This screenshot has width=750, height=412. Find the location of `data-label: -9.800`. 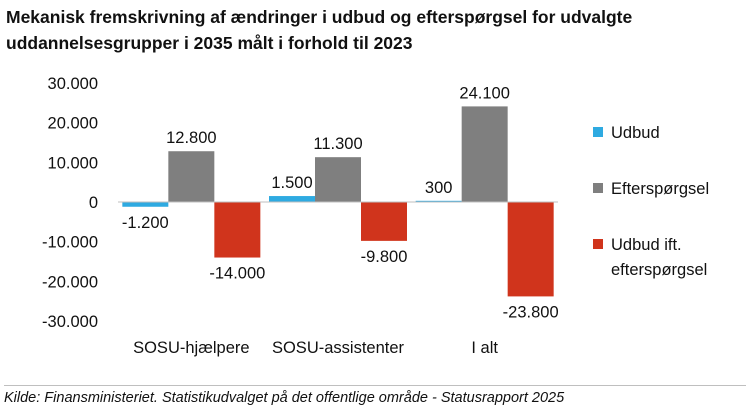

data-label: -9.800 is located at coordinates (384, 257).